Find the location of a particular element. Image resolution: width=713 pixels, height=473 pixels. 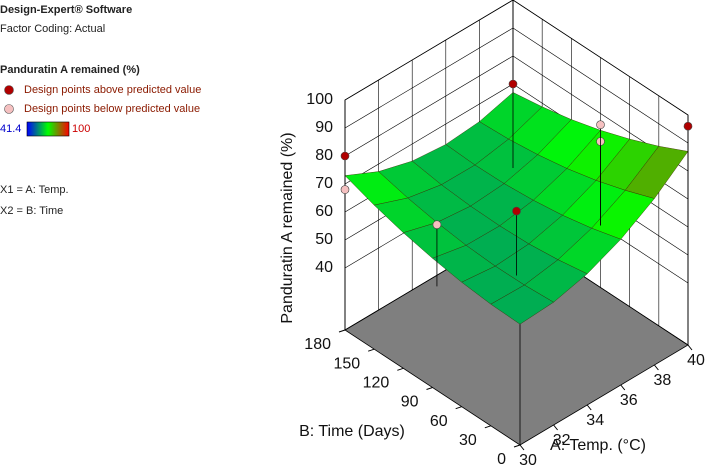

y-tick-label: 60 is located at coordinates (439, 421).